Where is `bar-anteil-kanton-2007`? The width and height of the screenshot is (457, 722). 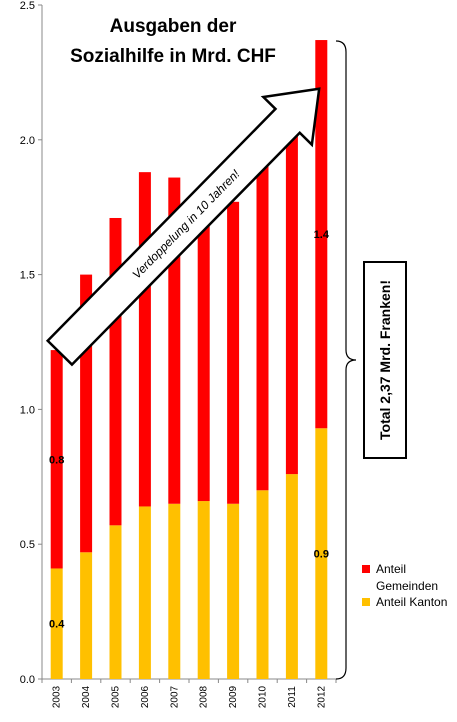 bar-anteil-kanton-2007 is located at coordinates (174, 591).